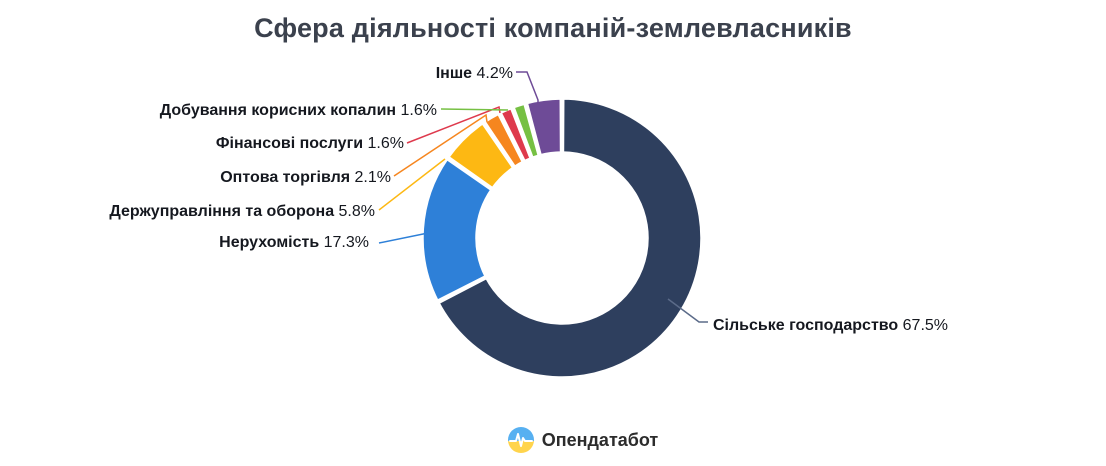 This screenshot has height=466, width=1106. I want to click on chart-title: Сфера діяльності компаній-землевласників, so click(553, 28).